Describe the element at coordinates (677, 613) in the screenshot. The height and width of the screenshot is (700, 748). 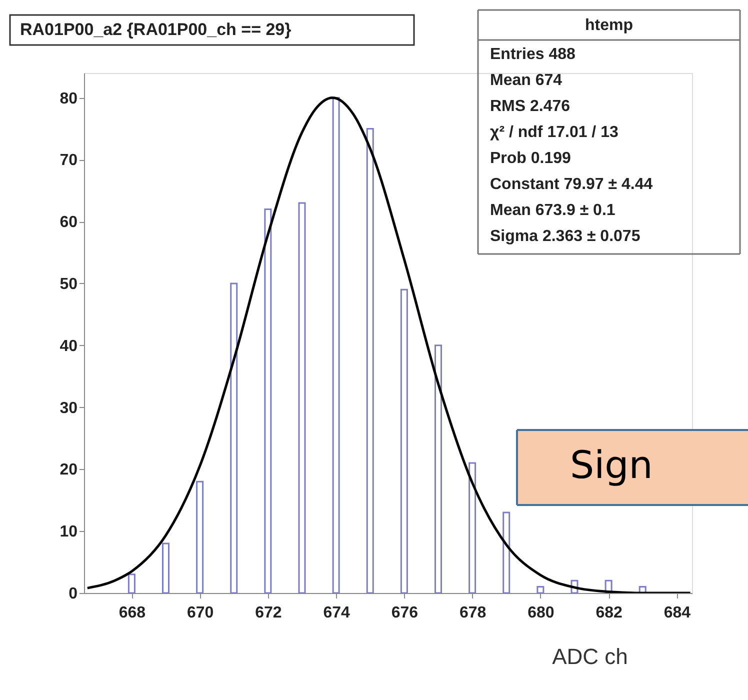
I see `x-tick-label: 684` at that location.